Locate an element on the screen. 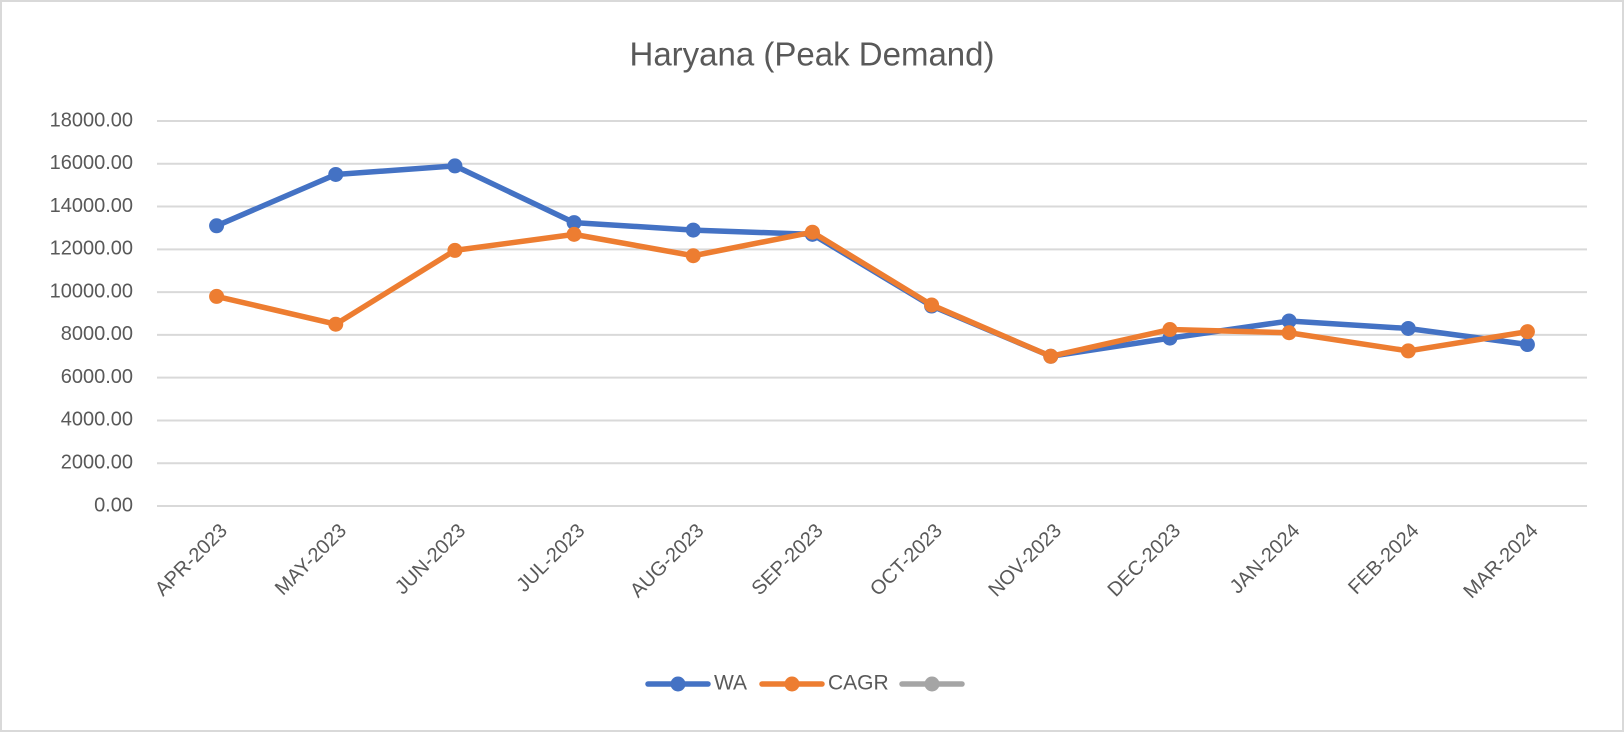 The image size is (1624, 732). y-tick-label: 16000.00 is located at coordinates (91, 163).